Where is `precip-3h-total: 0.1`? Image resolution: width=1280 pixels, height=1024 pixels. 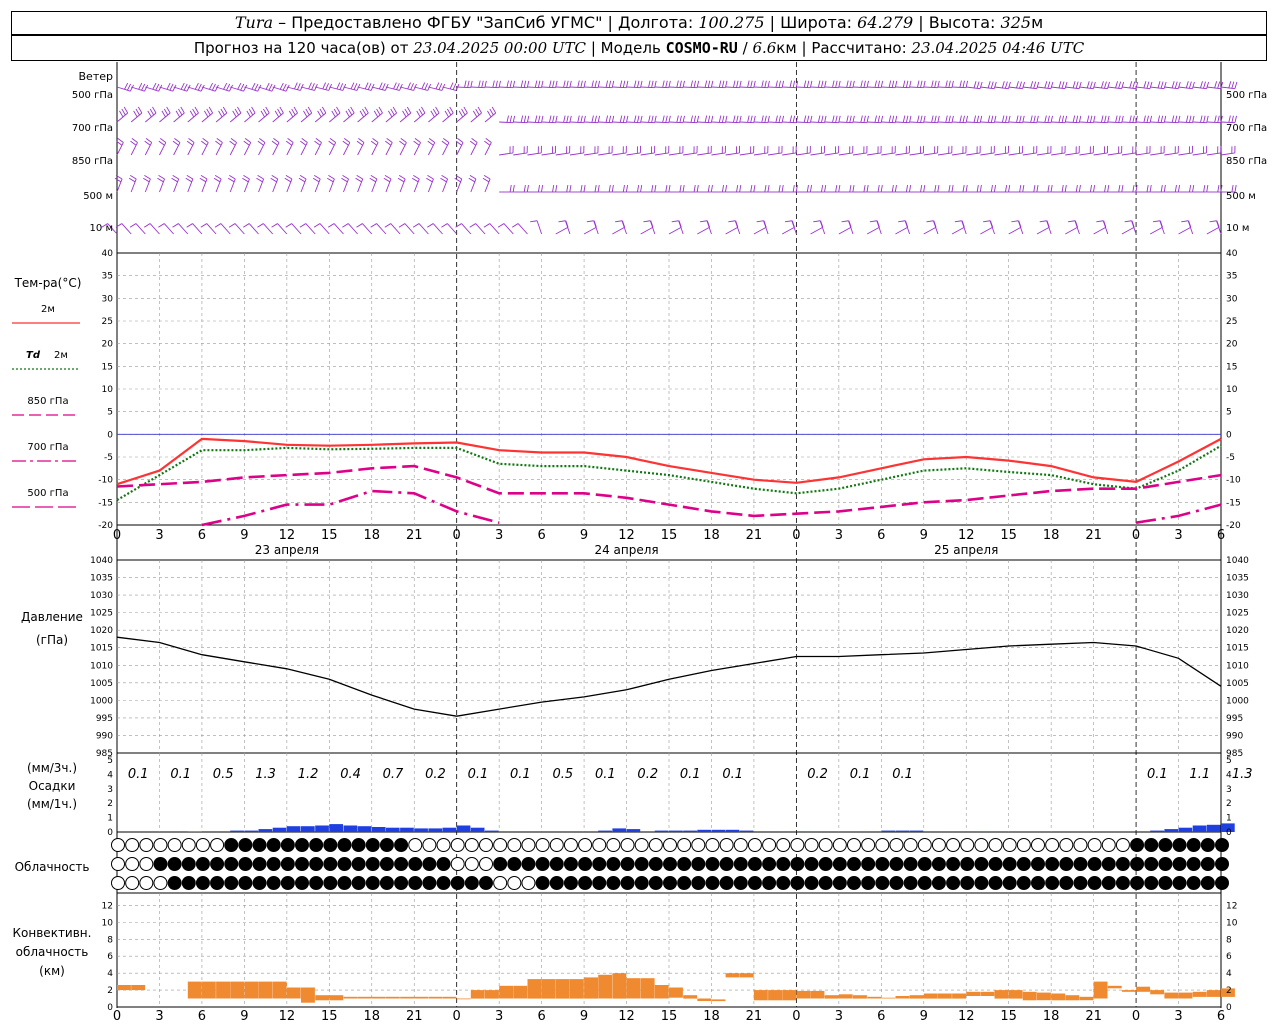
precip-3h-total: 0.1 is located at coordinates (138, 774).